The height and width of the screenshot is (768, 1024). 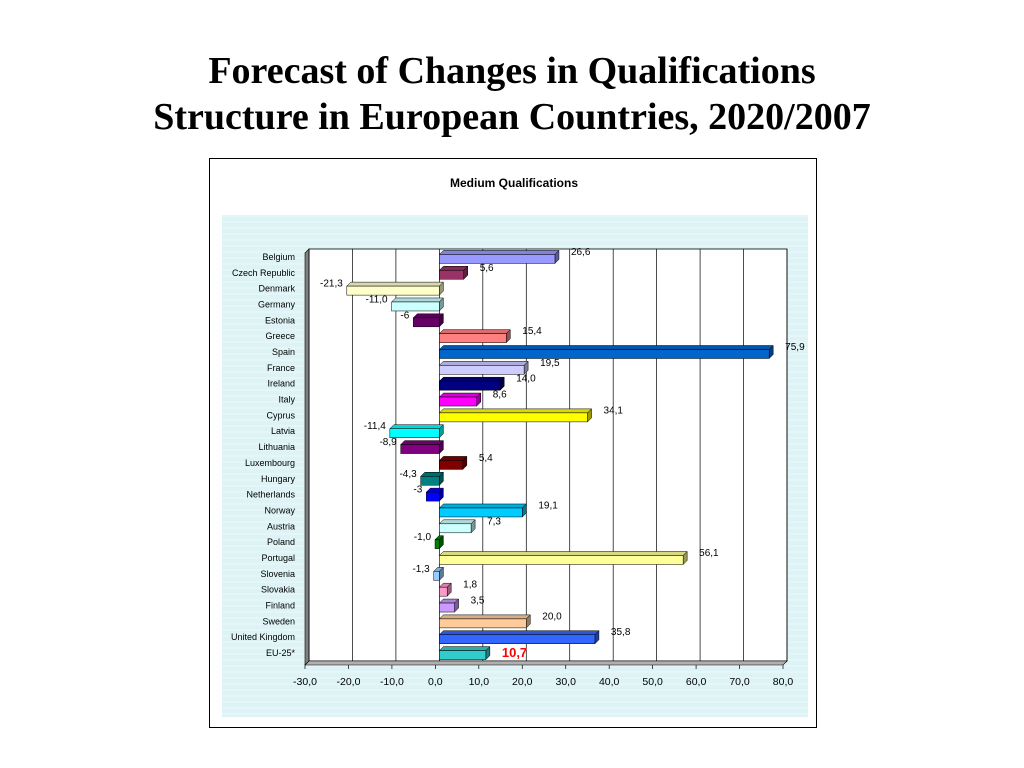 I want to click on y-category-label: Latvia, so click(x=283, y=431).